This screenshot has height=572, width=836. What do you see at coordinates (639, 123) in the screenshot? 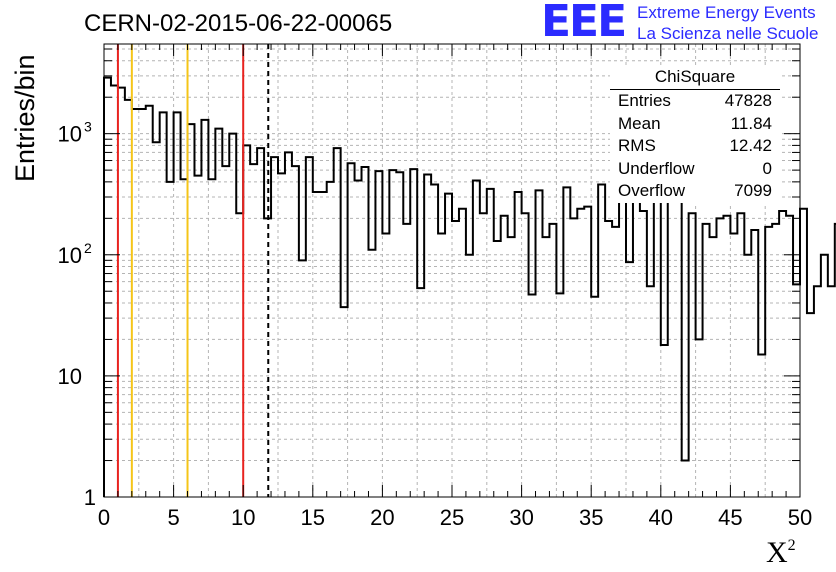
I see `stats-label: Mean` at bounding box center [639, 123].